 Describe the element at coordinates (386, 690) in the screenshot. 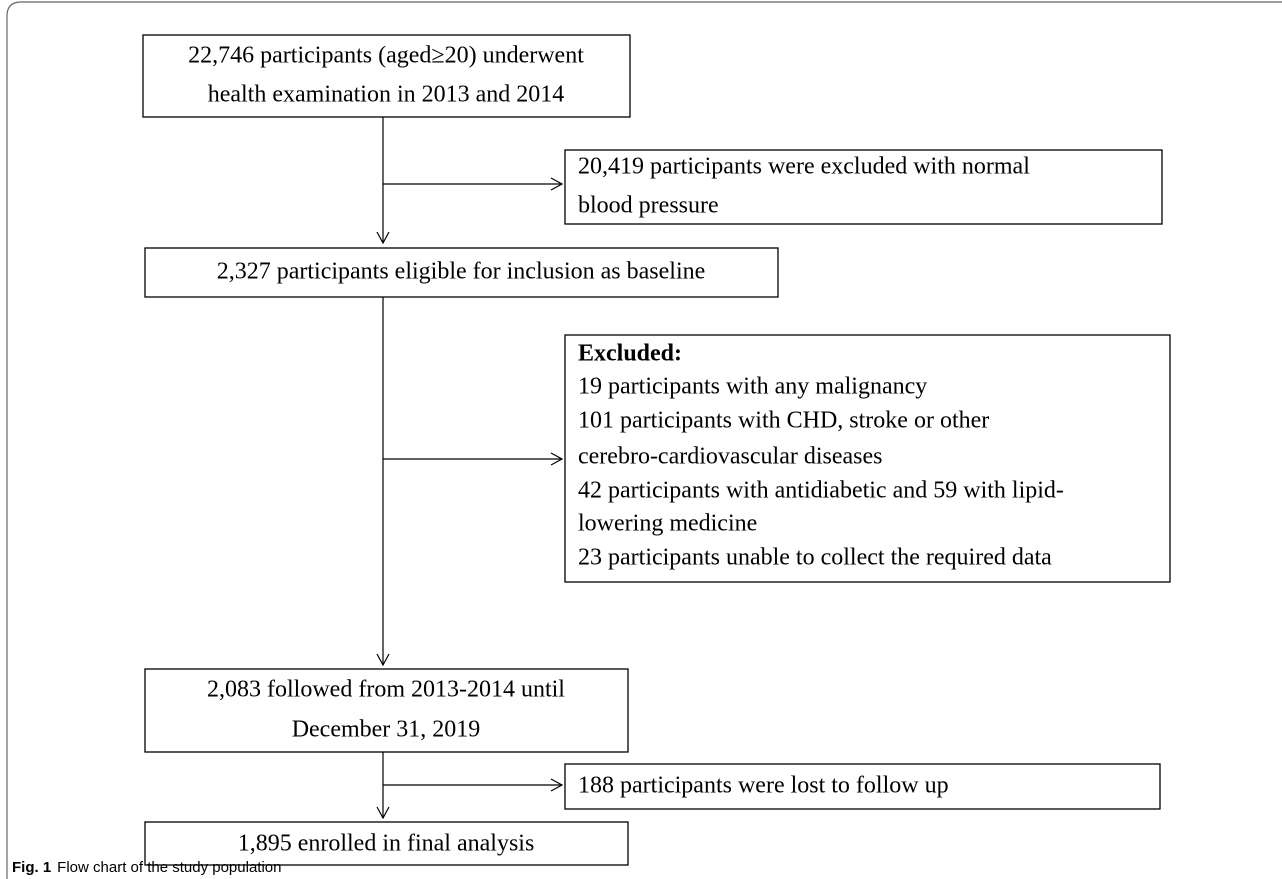

I see `box-text: 2,083 followed from 2013-2014 until` at that location.